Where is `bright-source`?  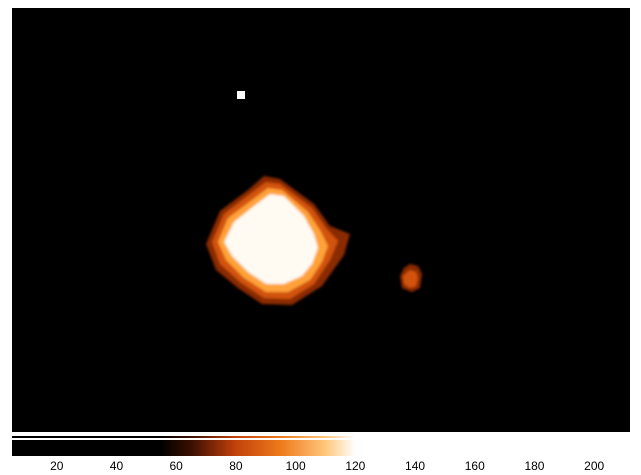 bright-source is located at coordinates (278, 240).